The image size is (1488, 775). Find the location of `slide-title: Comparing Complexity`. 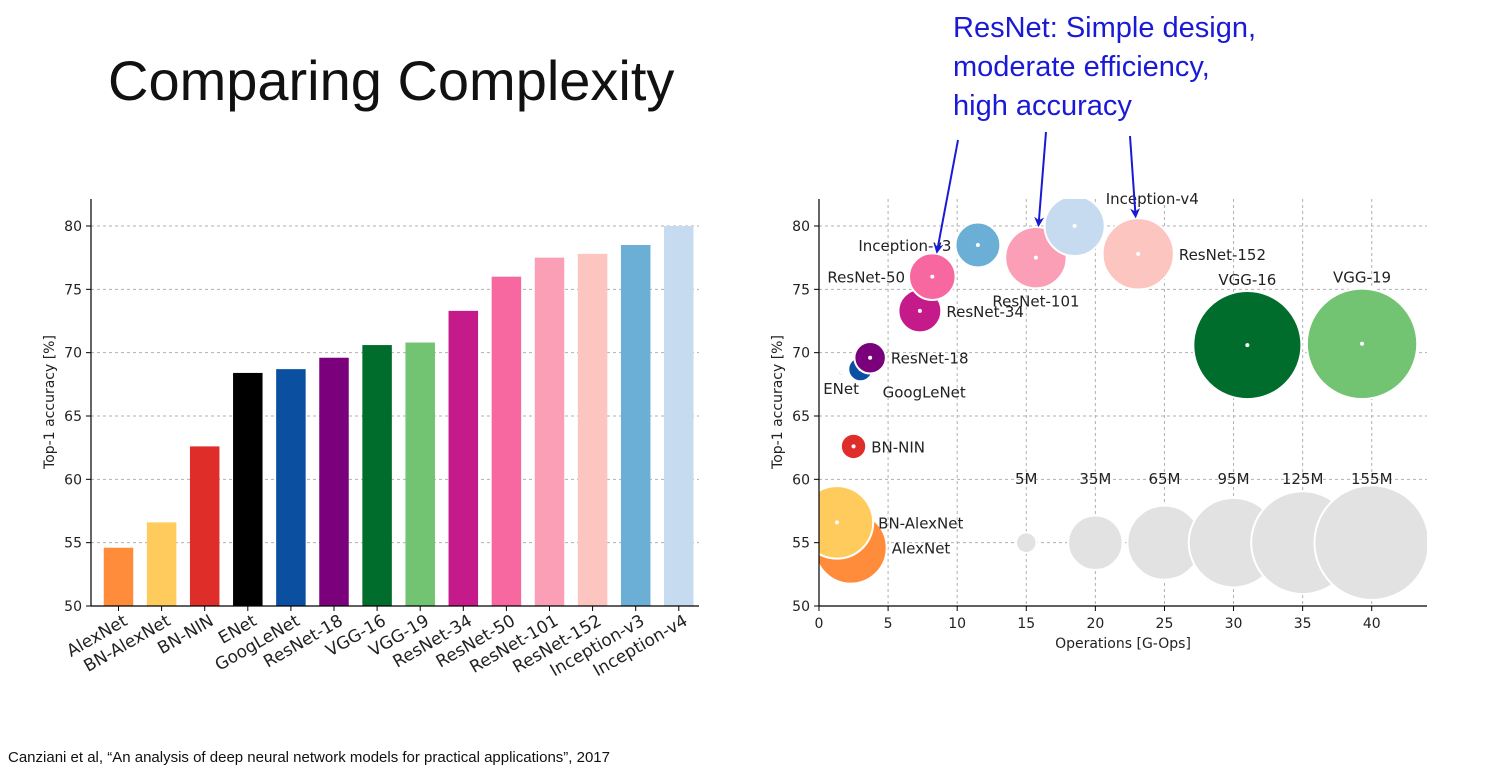

slide-title: Comparing Complexity is located at coordinates (391, 80).